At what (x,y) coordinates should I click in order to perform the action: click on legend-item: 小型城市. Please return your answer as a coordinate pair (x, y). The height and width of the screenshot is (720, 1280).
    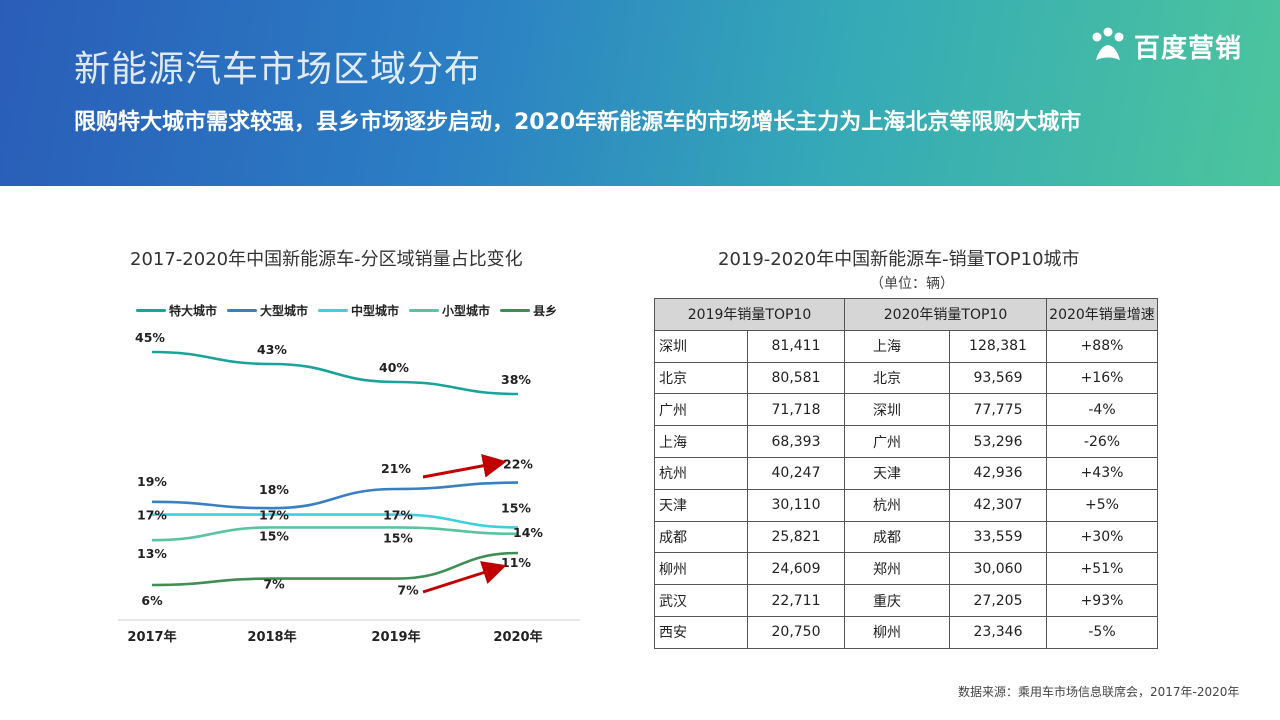
    Looking at the image, I should click on (449, 310).